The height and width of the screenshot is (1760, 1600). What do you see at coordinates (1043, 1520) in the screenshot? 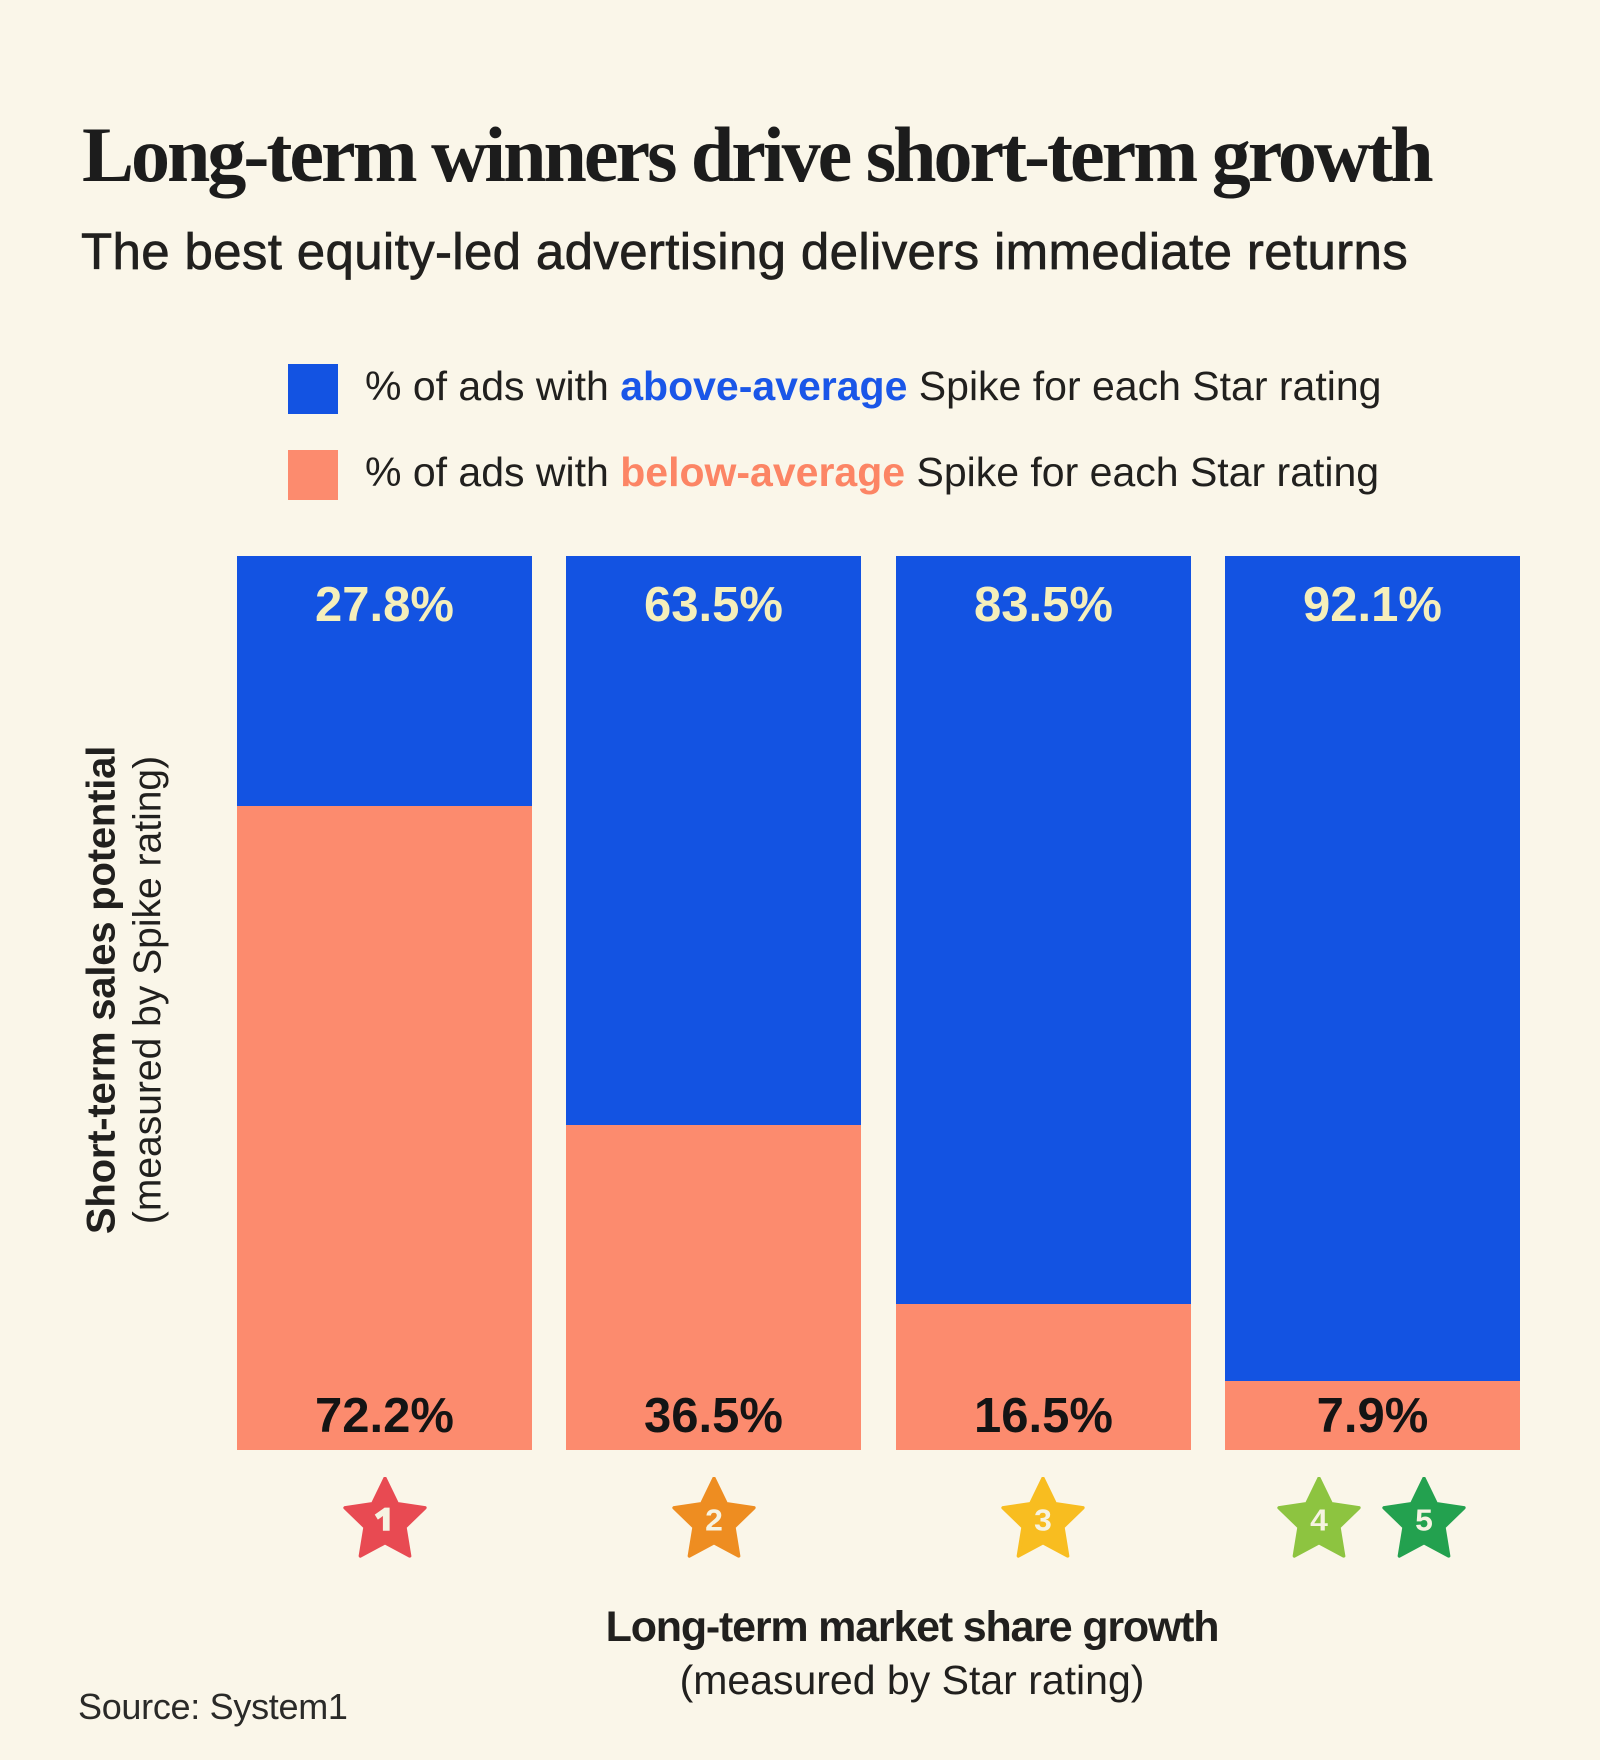
I see `svg-text: 3` at bounding box center [1043, 1520].